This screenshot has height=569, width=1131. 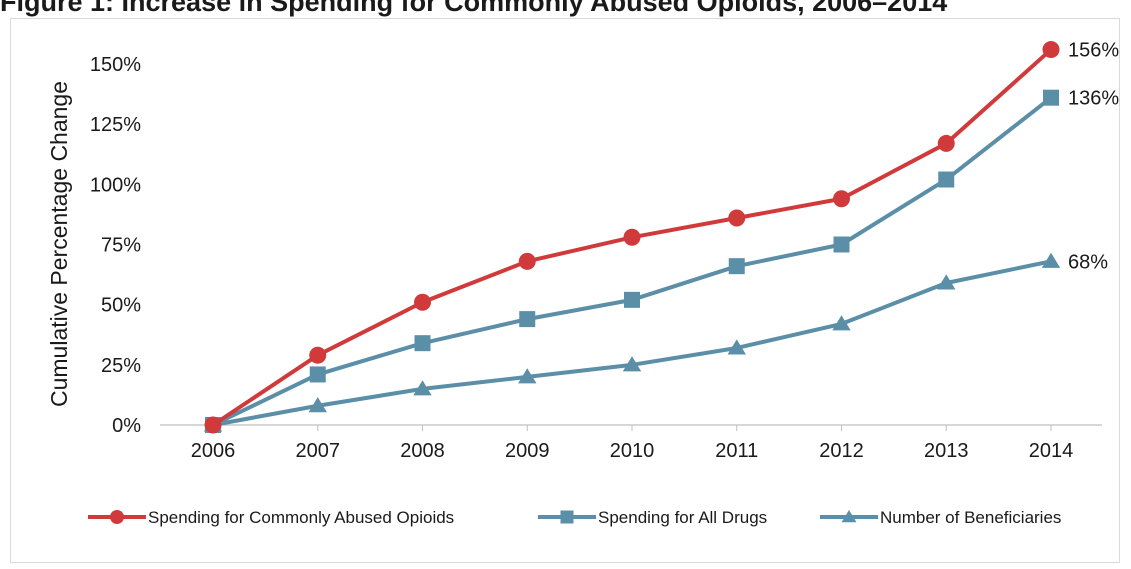 What do you see at coordinates (970, 517) in the screenshot?
I see `legend-label: Number of Beneficiaries` at bounding box center [970, 517].